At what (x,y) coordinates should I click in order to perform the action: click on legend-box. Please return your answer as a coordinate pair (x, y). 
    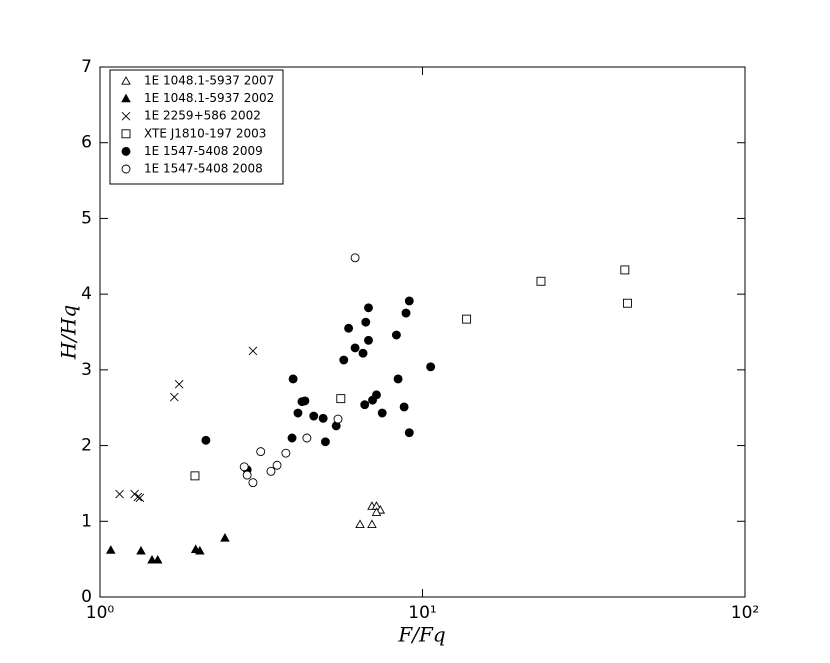
    Looking at the image, I should click on (196, 127).